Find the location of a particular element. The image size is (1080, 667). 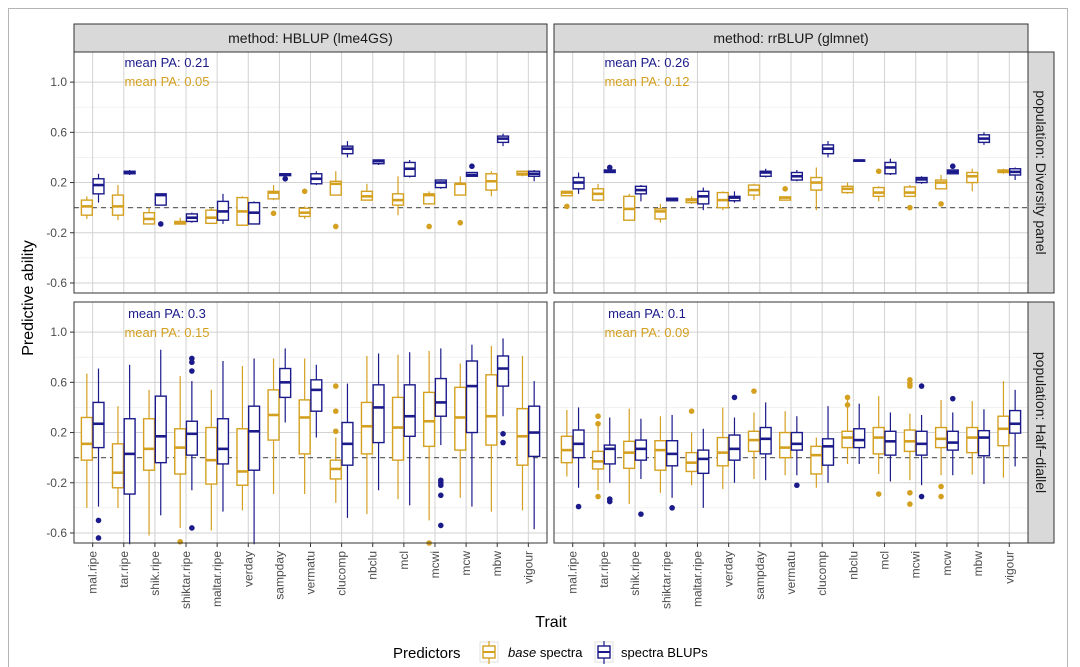

blup-box-tar.ripe is located at coordinates (609, 169).